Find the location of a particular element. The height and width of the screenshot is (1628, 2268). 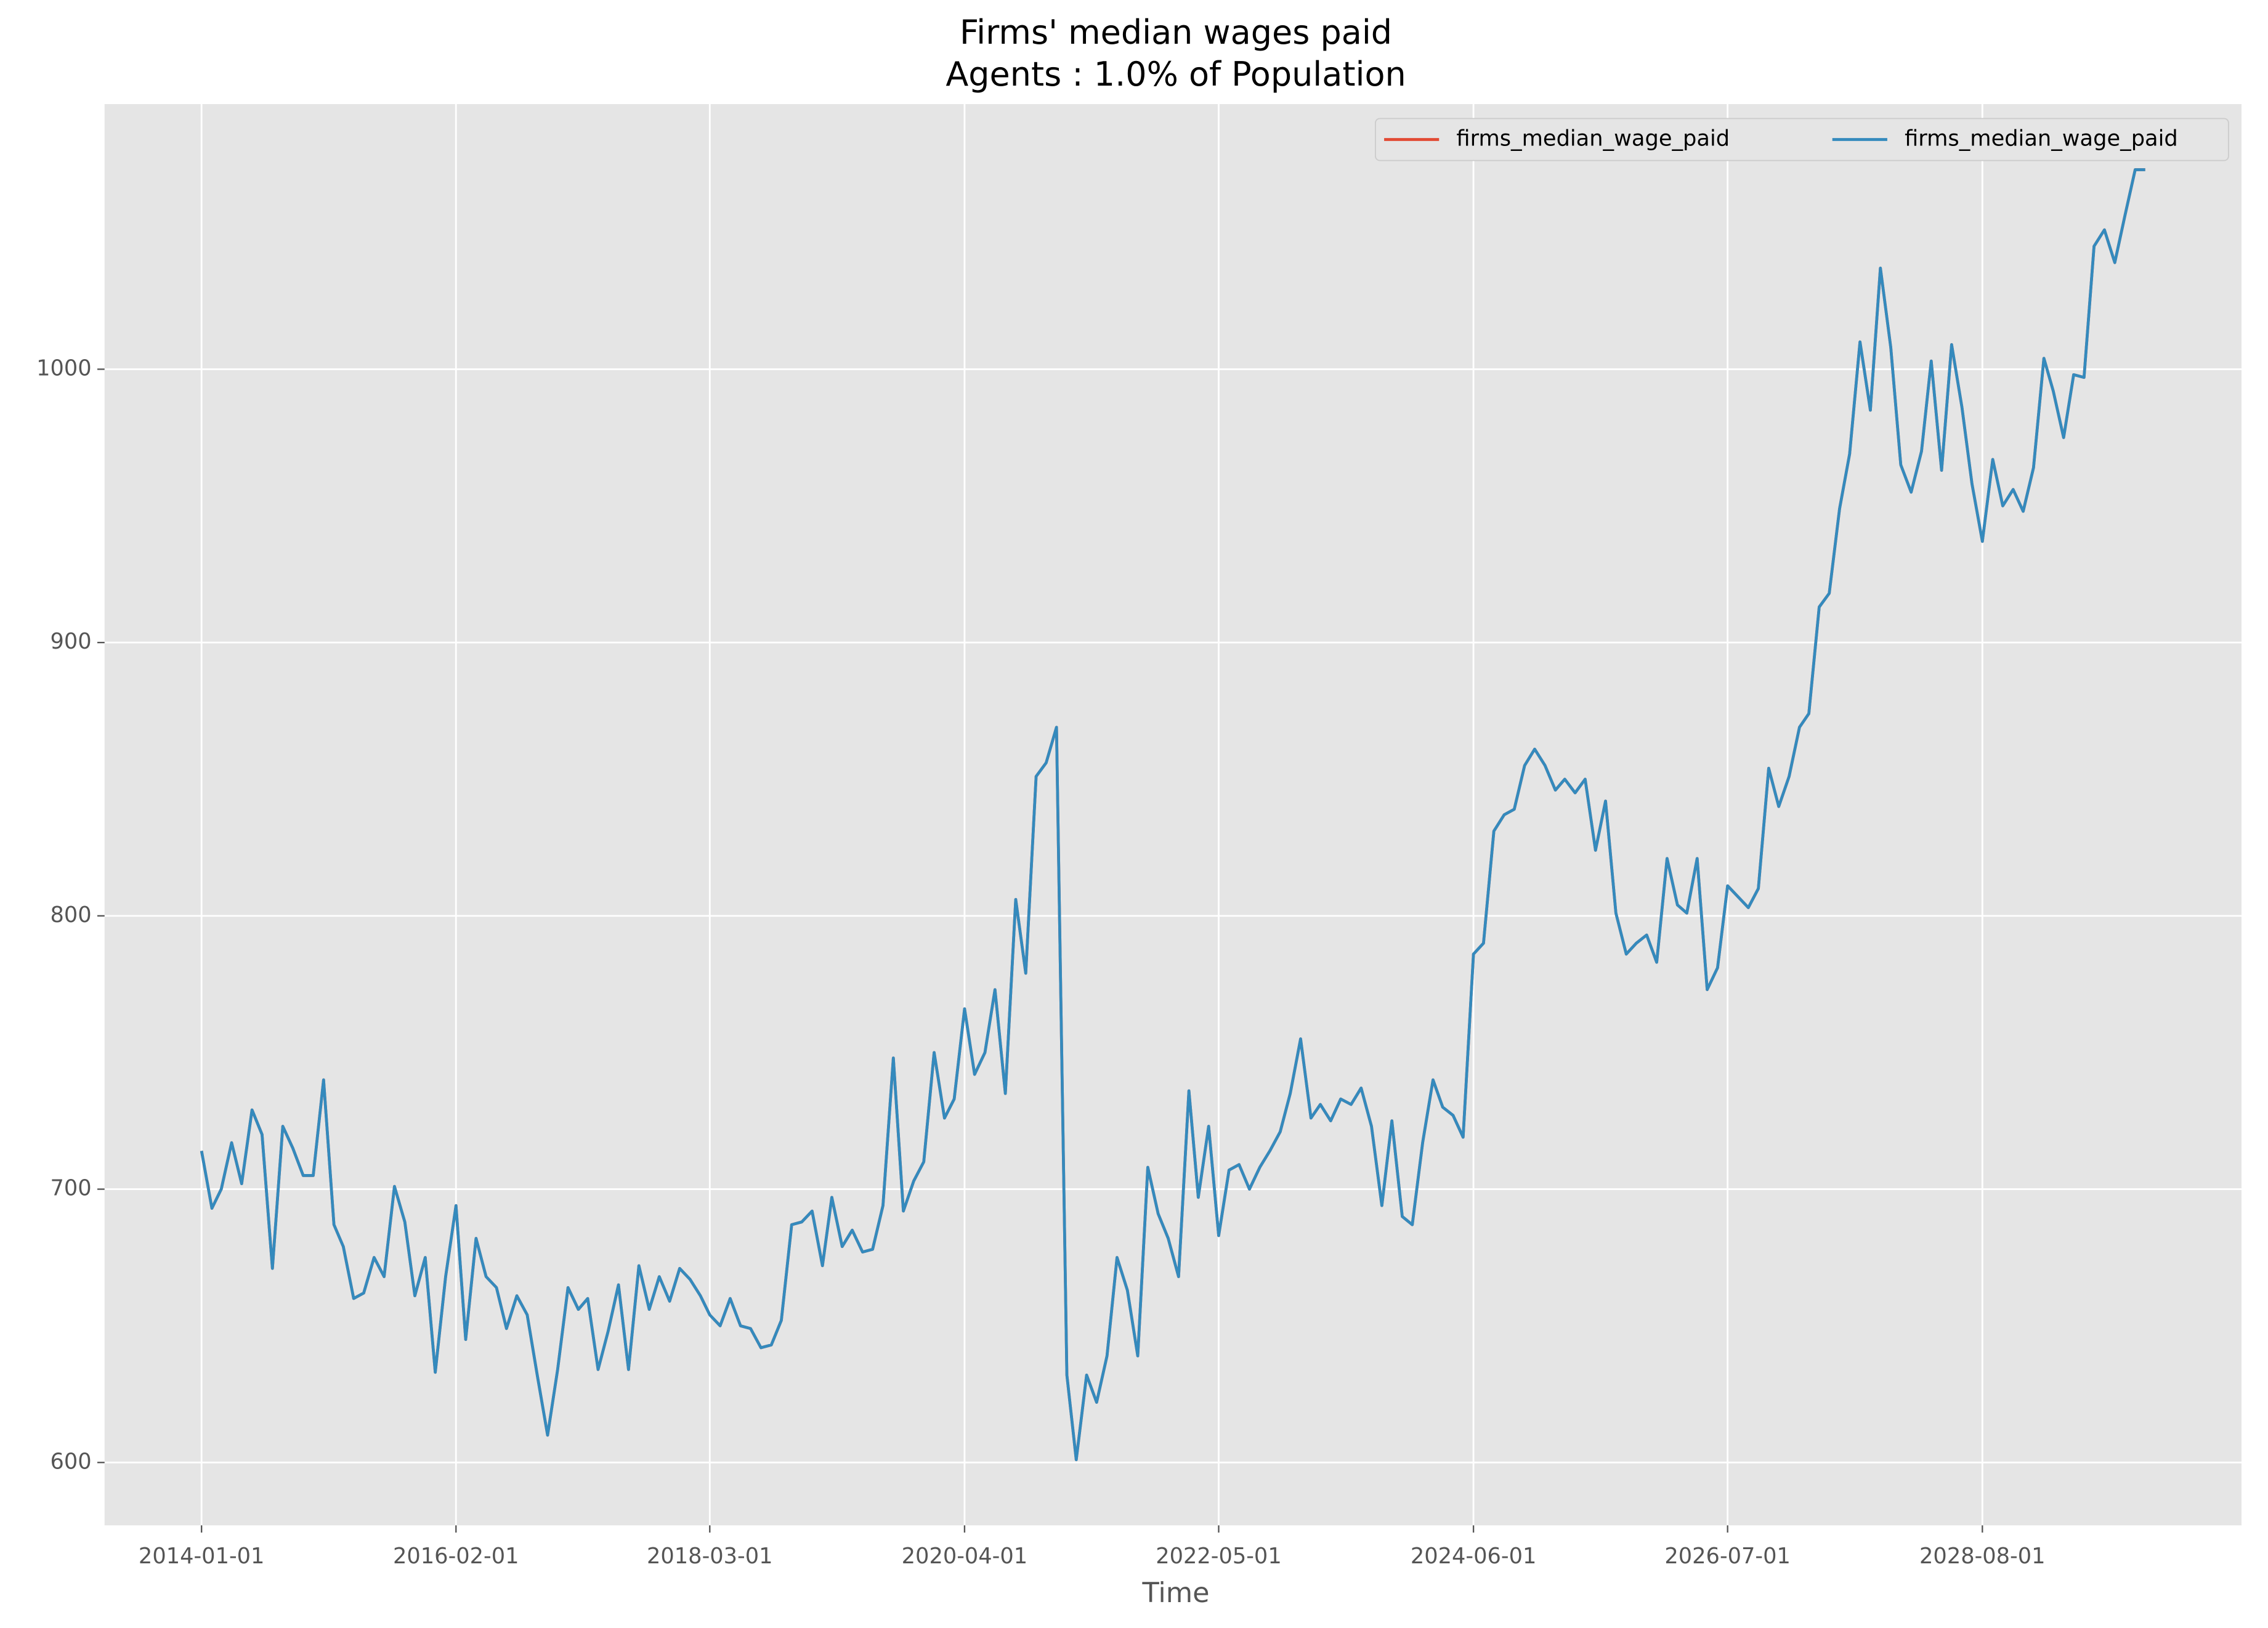

x-tick-label: 2028-08-01 is located at coordinates (1982, 1556).